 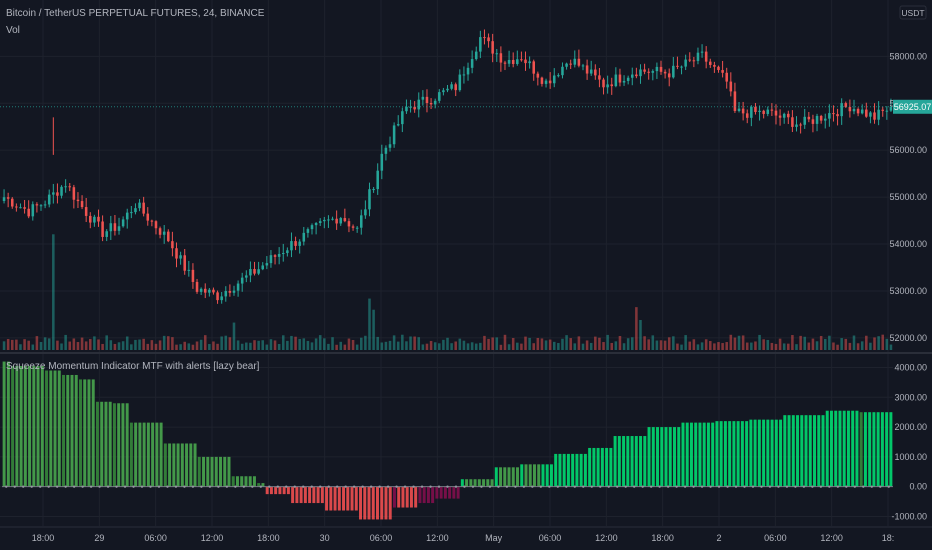 I want to click on momentum-tick-label: -1000.00, so click(x=909, y=516).